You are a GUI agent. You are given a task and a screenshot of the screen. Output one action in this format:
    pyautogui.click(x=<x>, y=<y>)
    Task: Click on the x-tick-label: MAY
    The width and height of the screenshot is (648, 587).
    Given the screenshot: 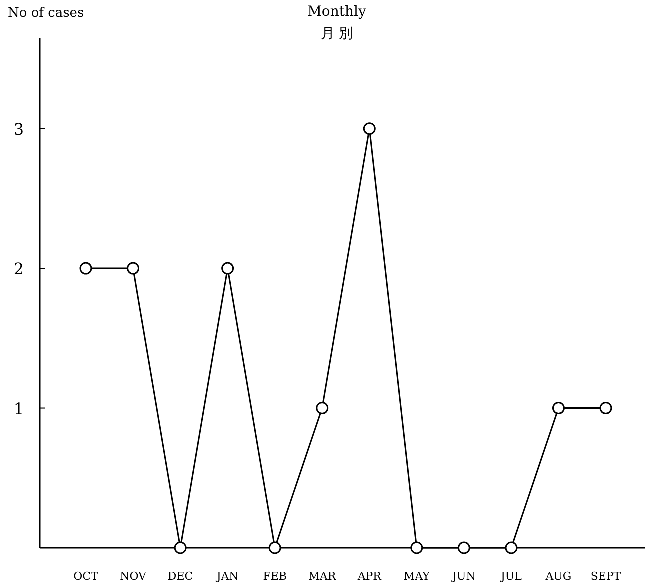 What is the action you would take?
    pyautogui.click(x=417, y=576)
    